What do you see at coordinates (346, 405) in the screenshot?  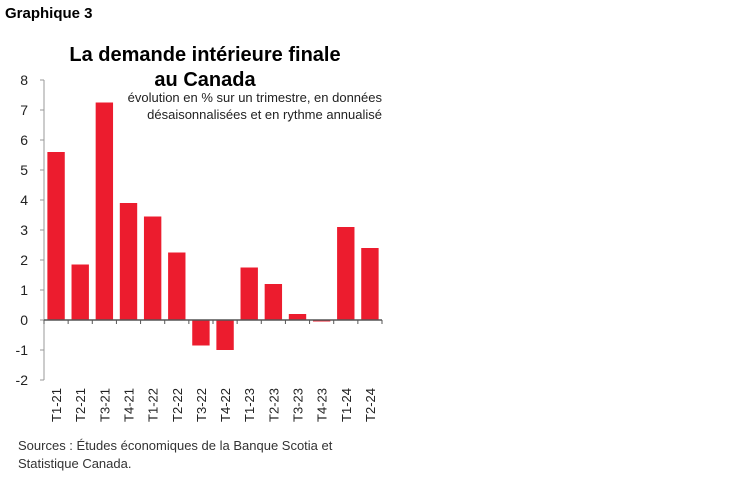 I see `x-tick-label: T1-24` at bounding box center [346, 405].